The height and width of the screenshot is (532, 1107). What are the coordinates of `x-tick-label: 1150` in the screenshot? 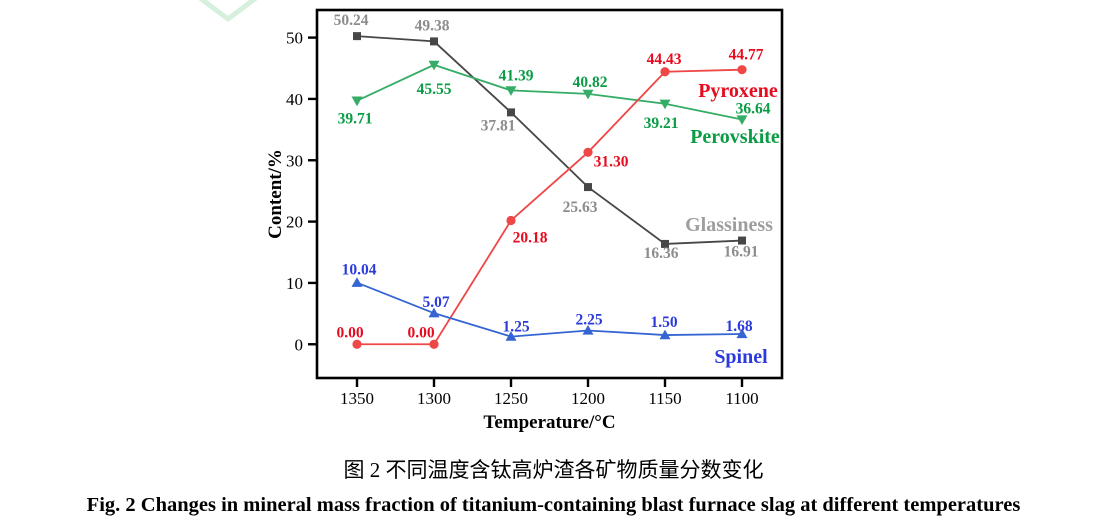 It's located at (664, 398).